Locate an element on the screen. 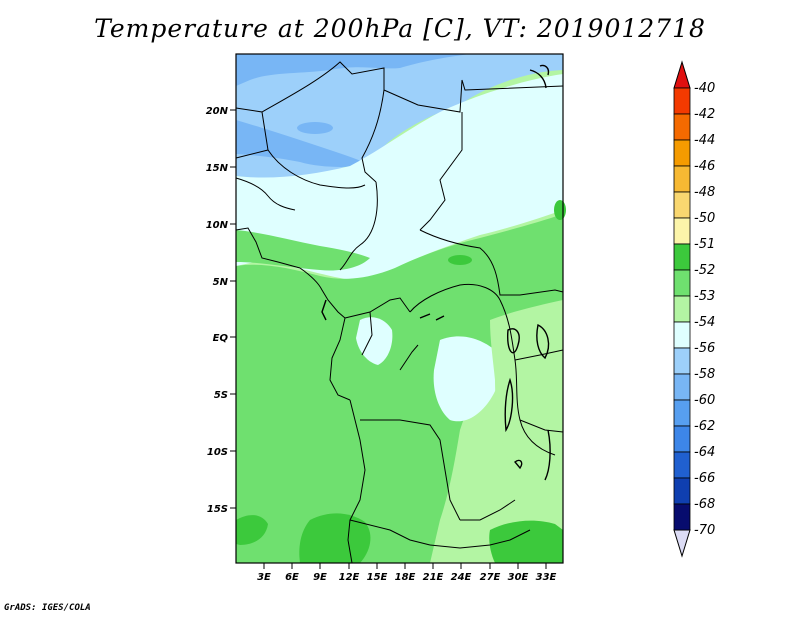  lat-tick-label: 15S is located at coordinates (217, 509).